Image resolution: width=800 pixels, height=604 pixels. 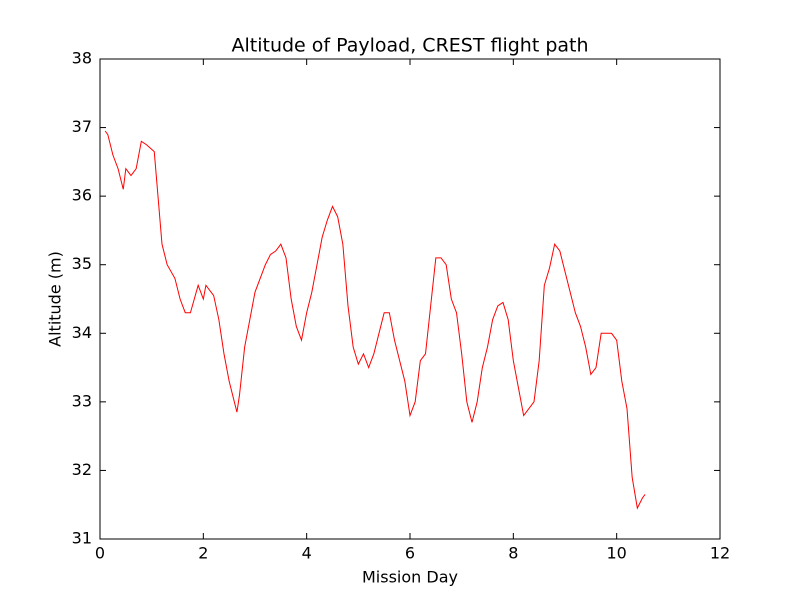 I want to click on chart-title: Altitude of Payload, CREST flight path, so click(x=409, y=46).